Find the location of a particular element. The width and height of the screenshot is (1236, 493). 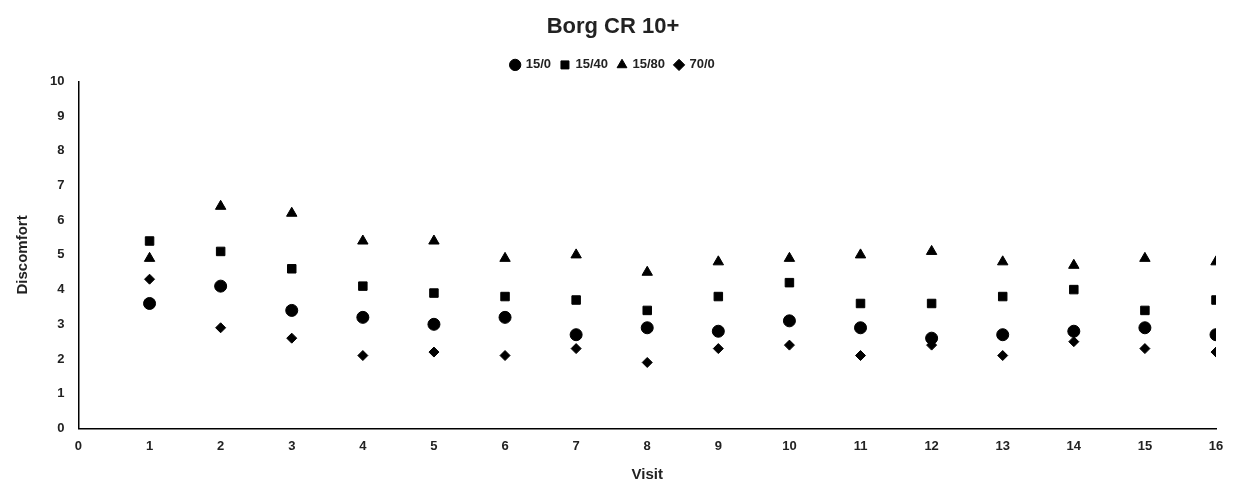

y-tick-label: 2 is located at coordinates (61, 358).